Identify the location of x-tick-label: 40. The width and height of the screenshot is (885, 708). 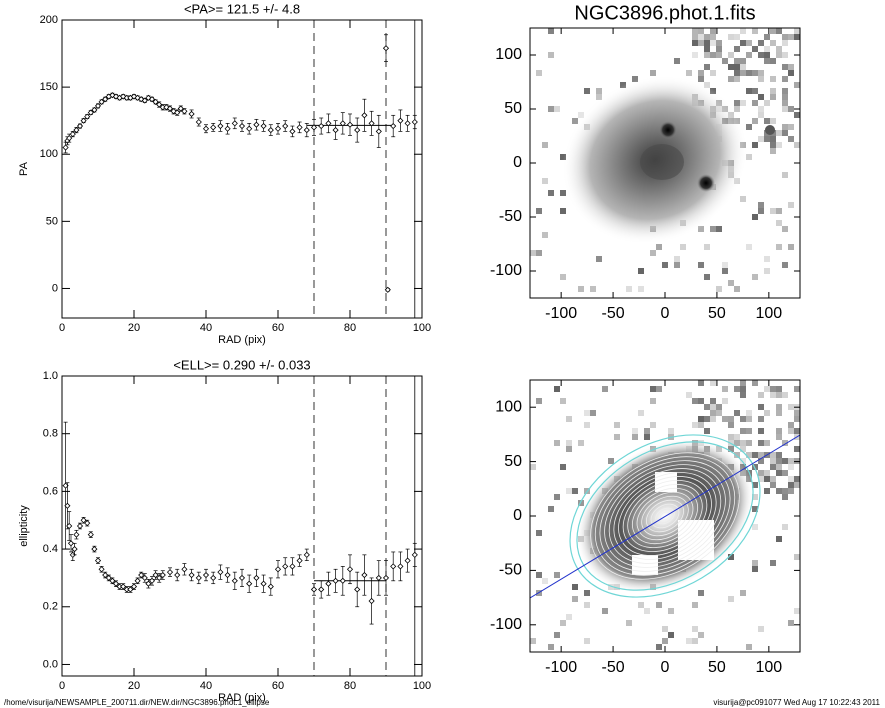
(206, 686).